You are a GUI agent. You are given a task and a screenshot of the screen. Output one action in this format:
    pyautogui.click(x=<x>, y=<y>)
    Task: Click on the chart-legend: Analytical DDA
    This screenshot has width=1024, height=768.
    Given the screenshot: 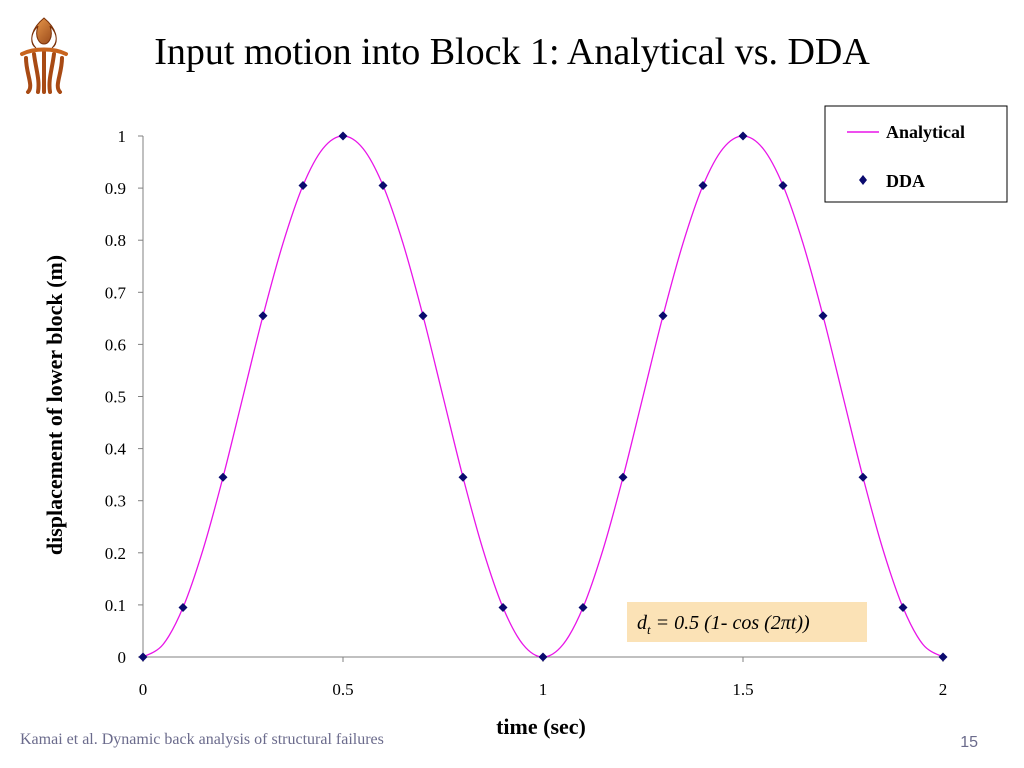 What is the action you would take?
    pyautogui.click(x=916, y=154)
    